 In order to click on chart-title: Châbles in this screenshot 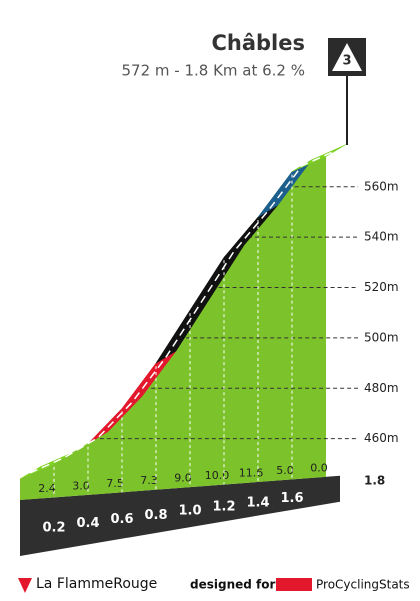, I will do `click(258, 43)`.